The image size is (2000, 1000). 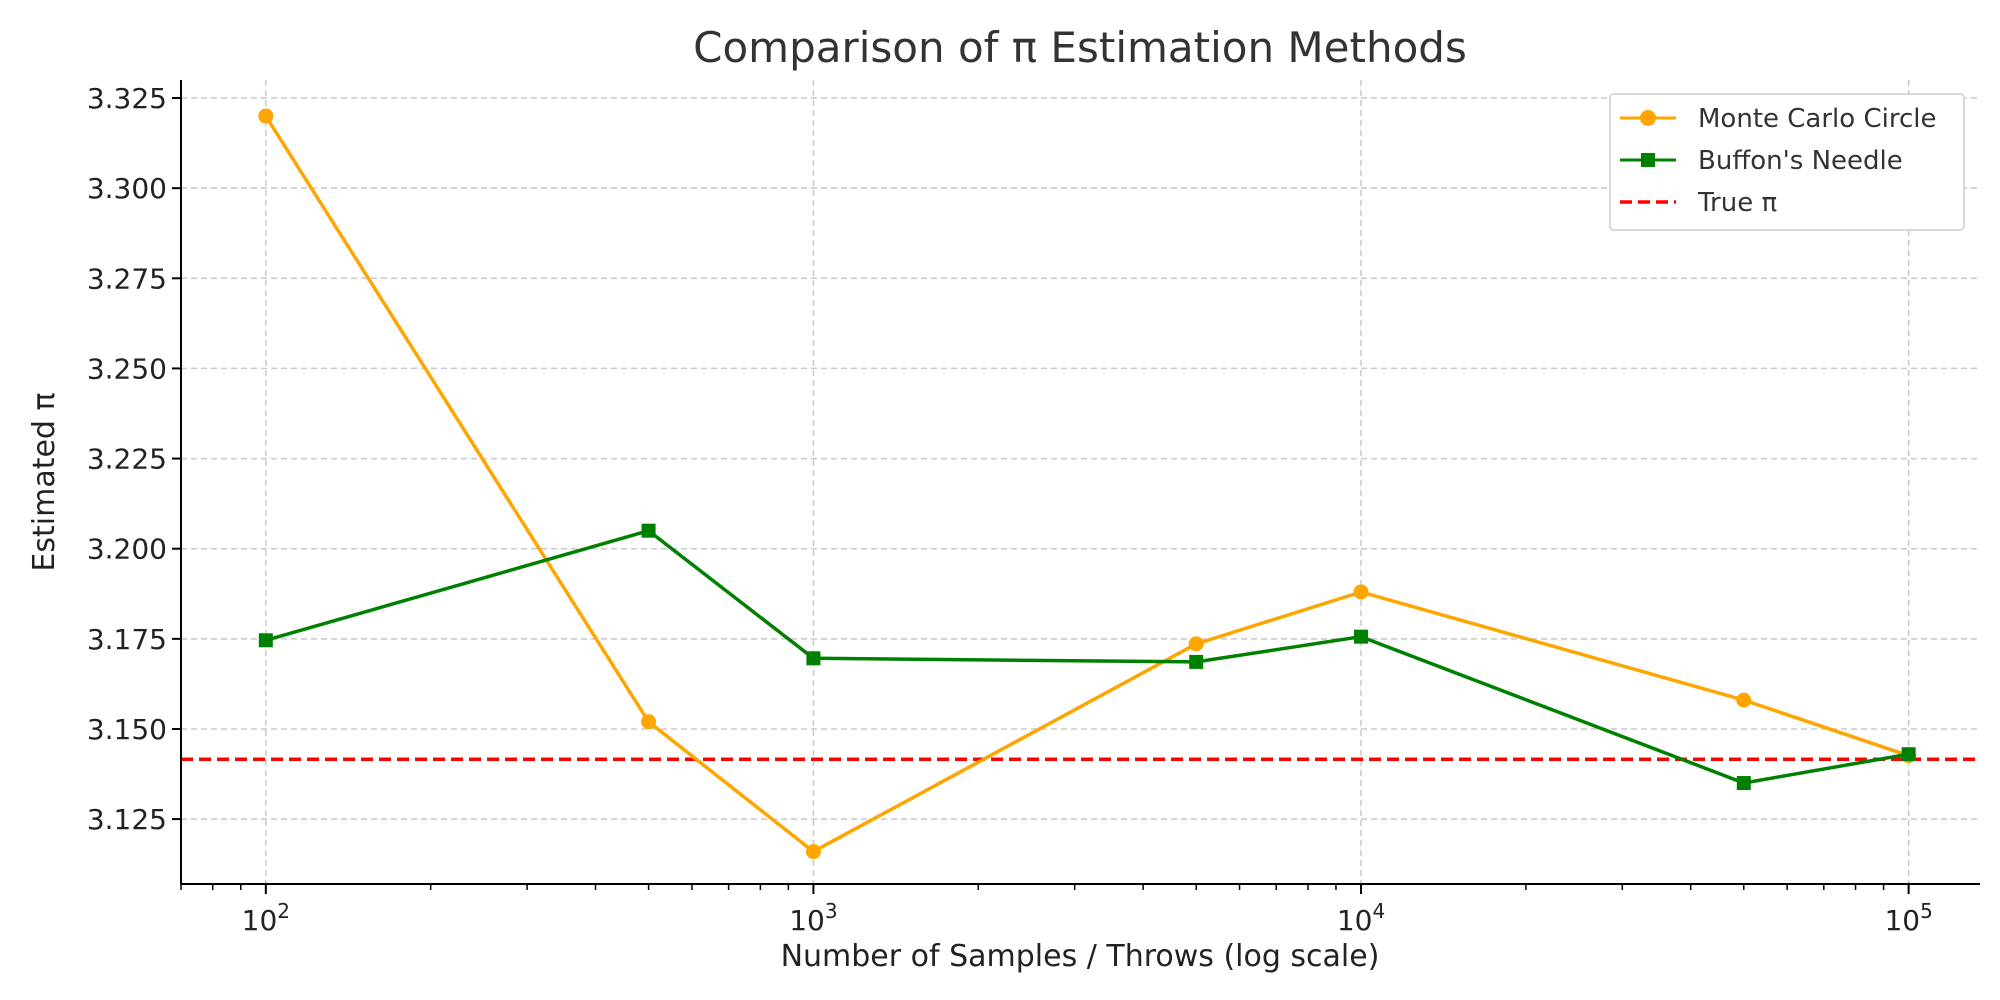 I want to click on y-tick-label: 3.150, so click(x=127, y=729).